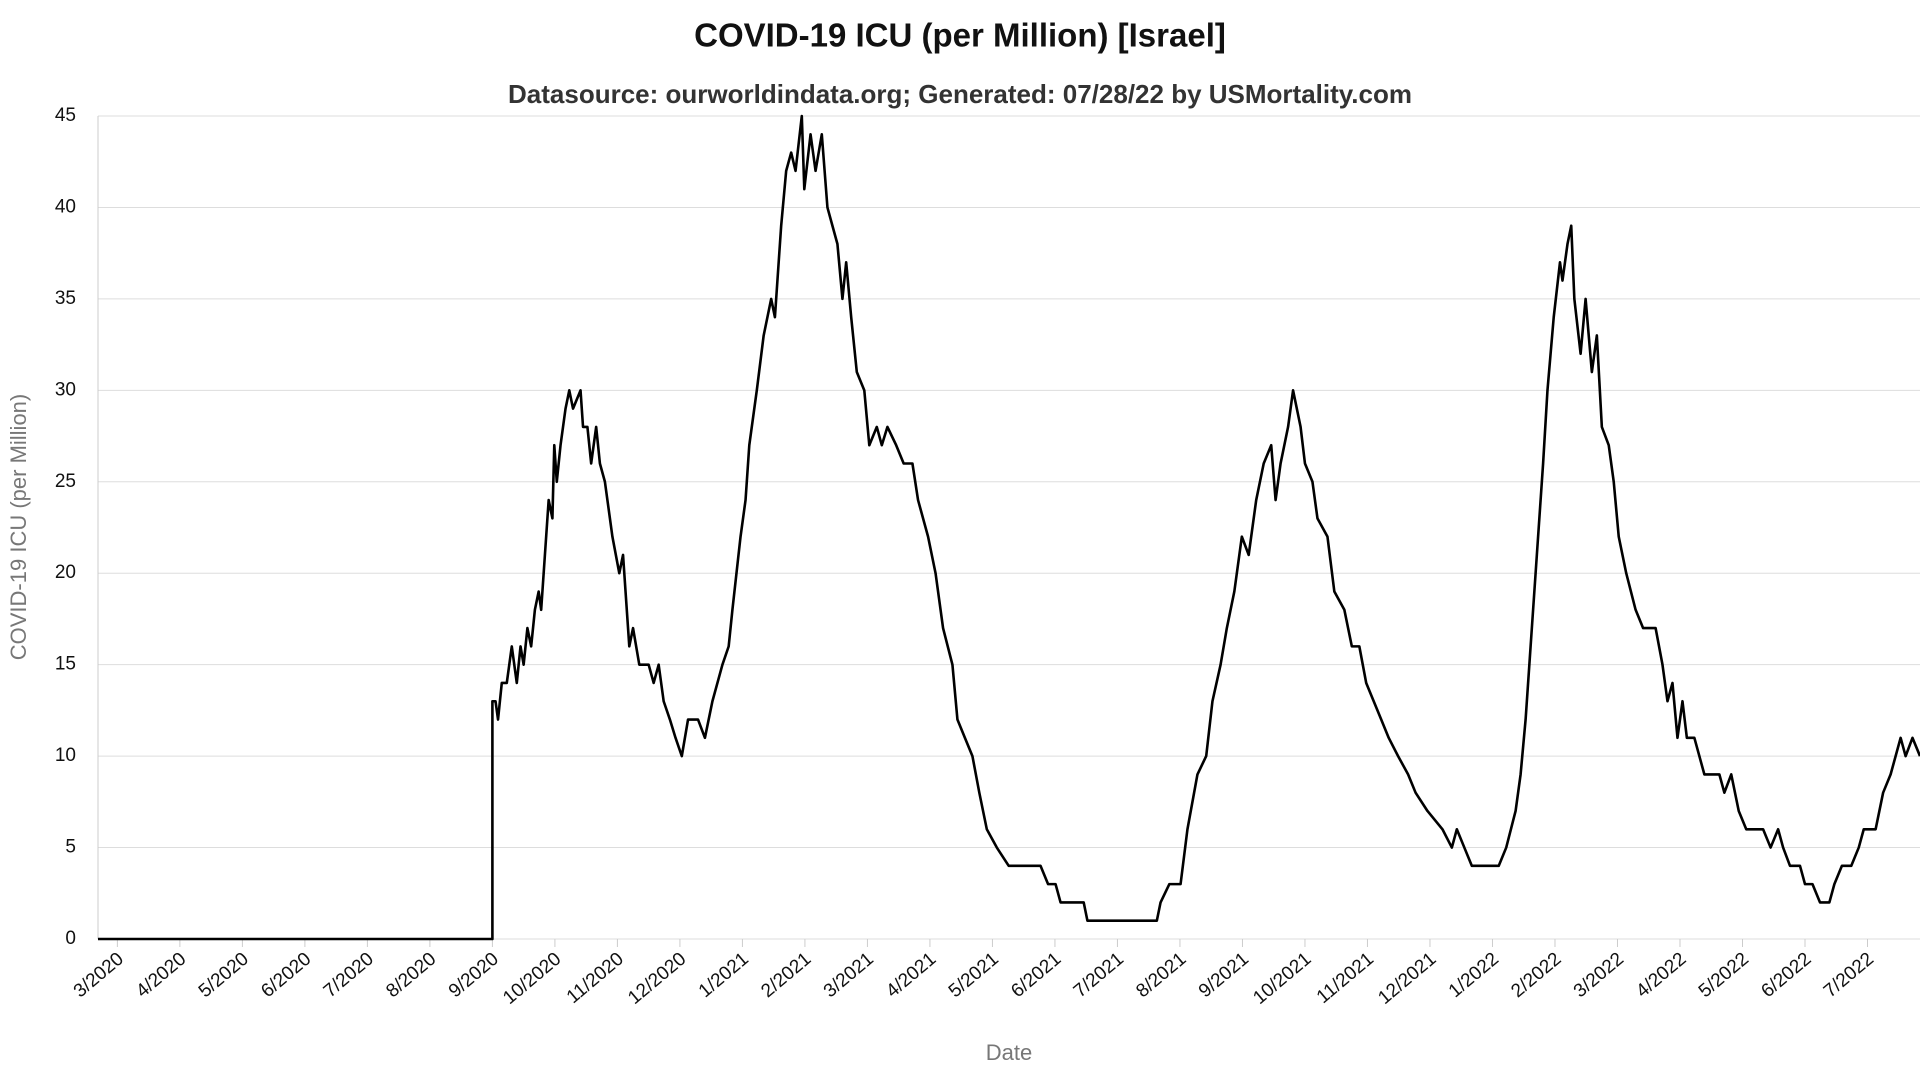 The image size is (1920, 1080). I want to click on x-tick-label: 6/2021, so click(1036, 975).